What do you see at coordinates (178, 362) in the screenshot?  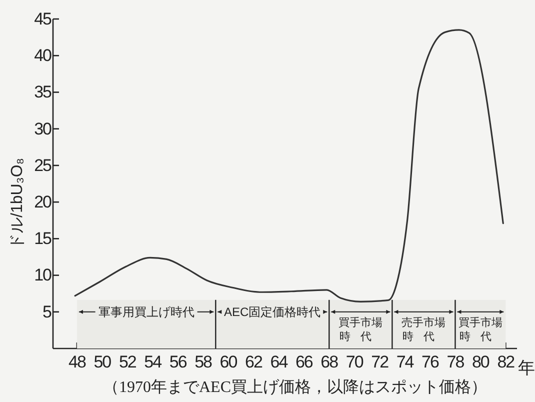 I see `x-tick-label: 56` at bounding box center [178, 362].